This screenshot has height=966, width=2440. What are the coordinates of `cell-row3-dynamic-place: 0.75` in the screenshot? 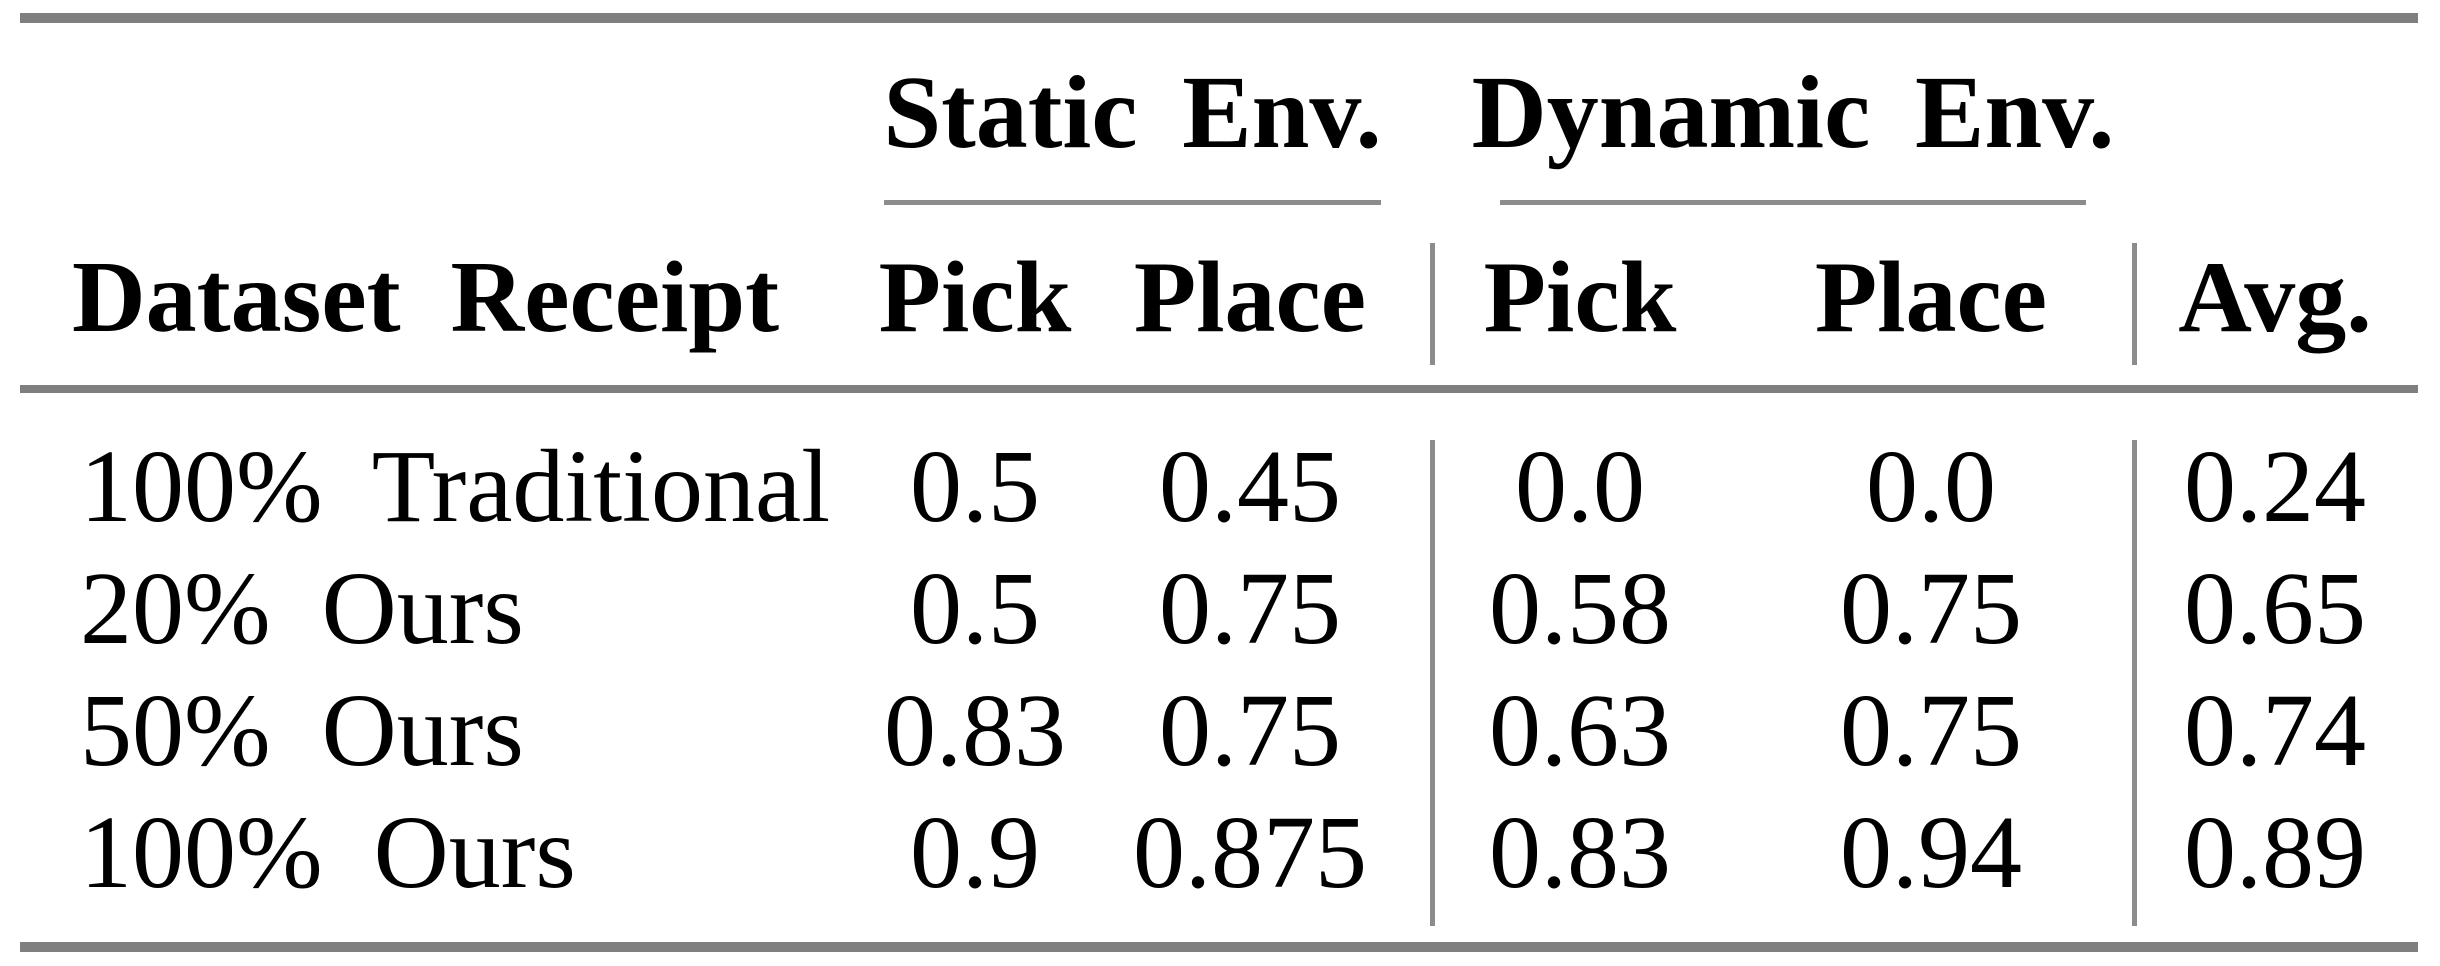 It's located at (1931, 730).